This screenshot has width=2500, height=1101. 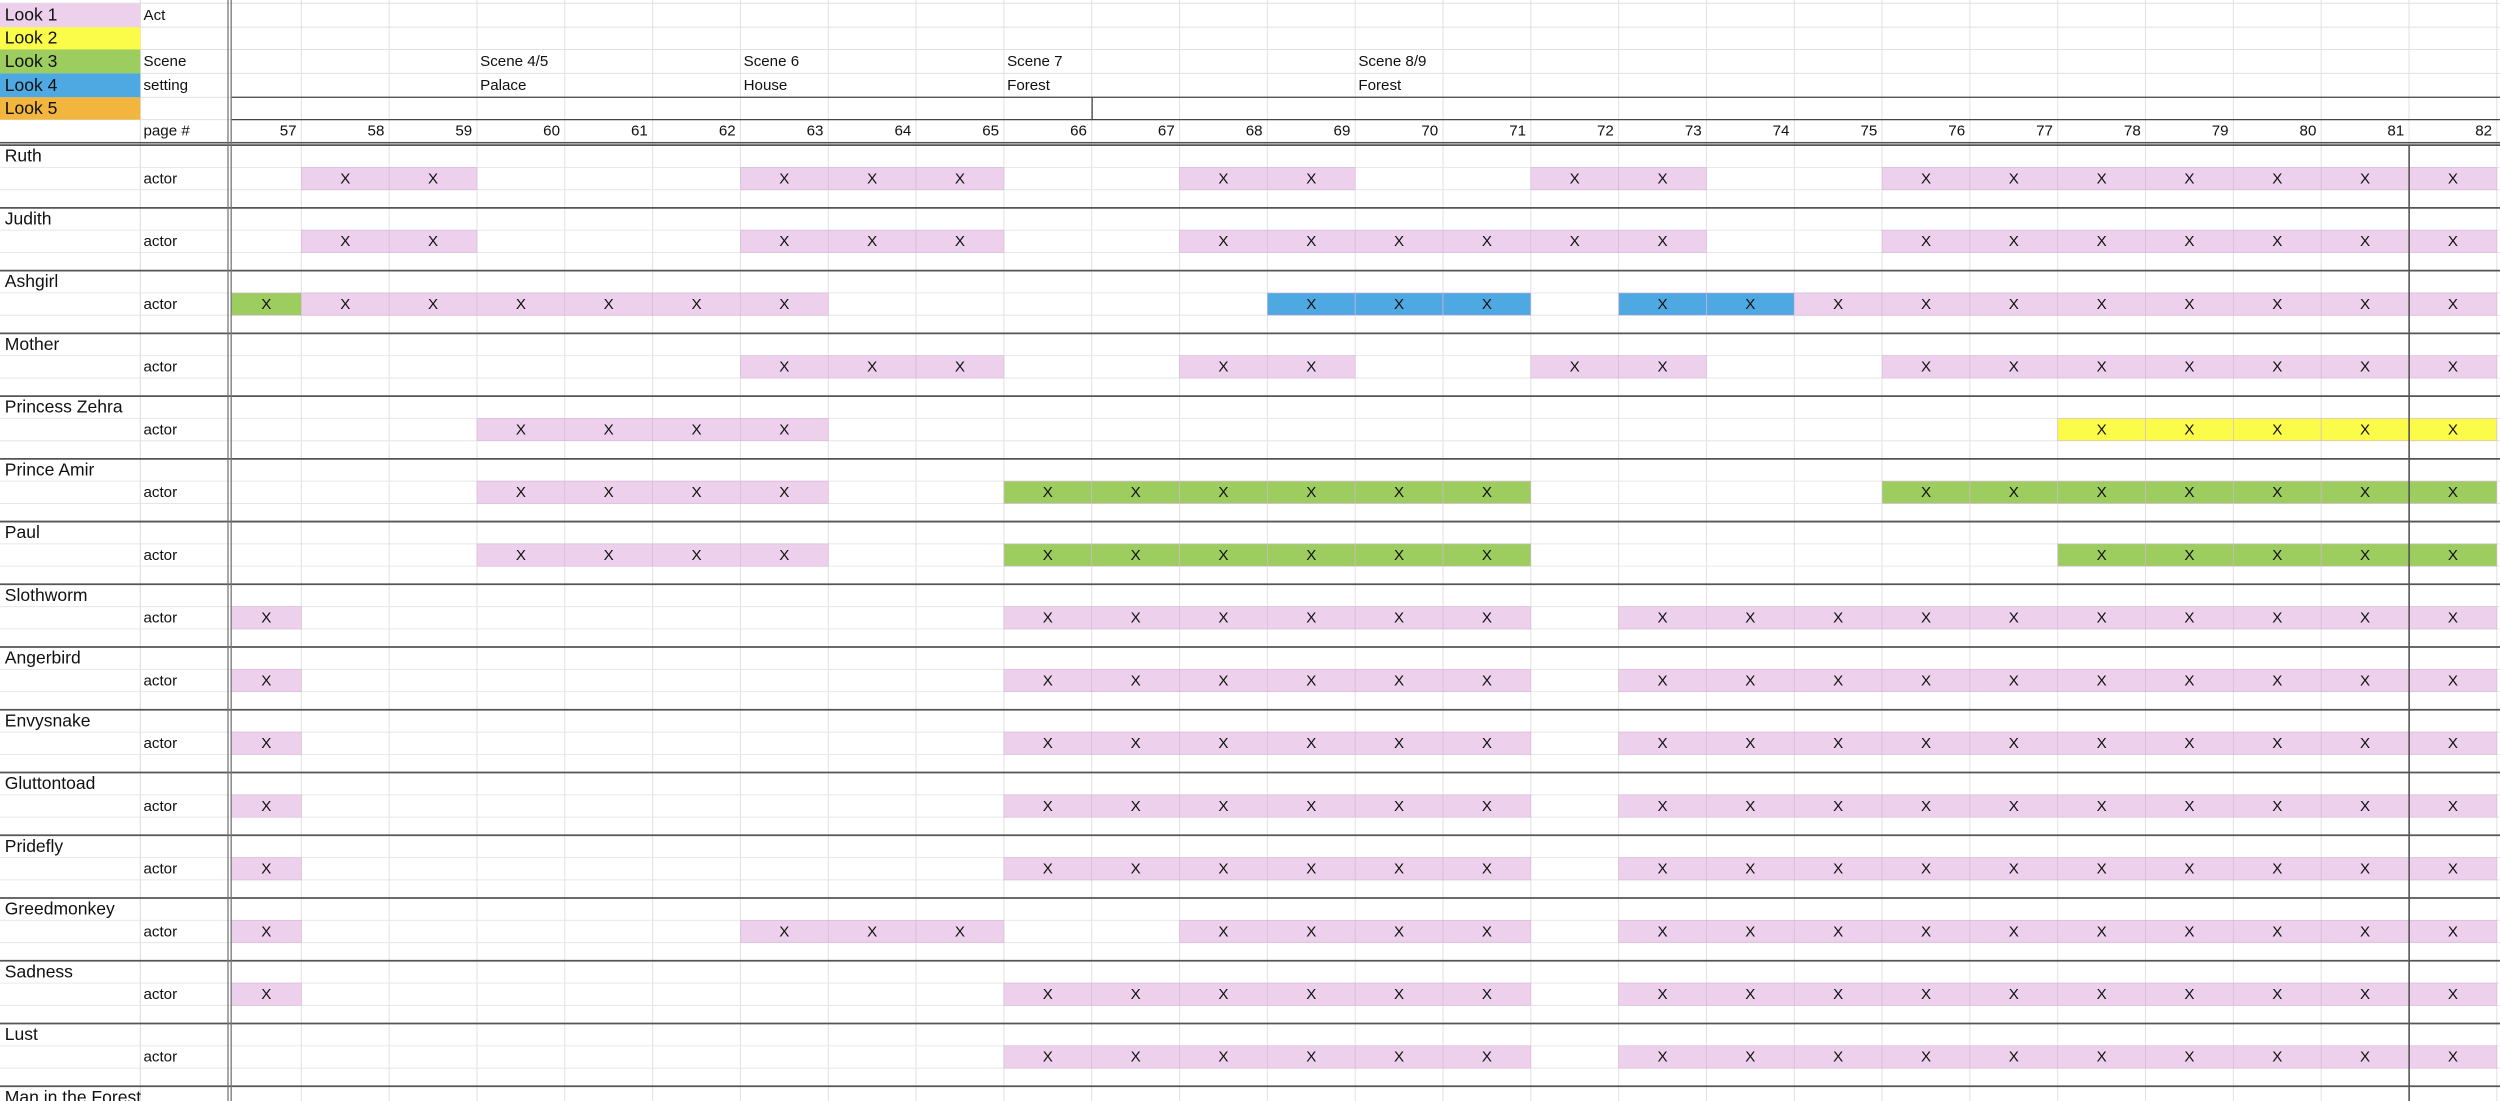 I want to click on page-number: 61, so click(x=639, y=131).